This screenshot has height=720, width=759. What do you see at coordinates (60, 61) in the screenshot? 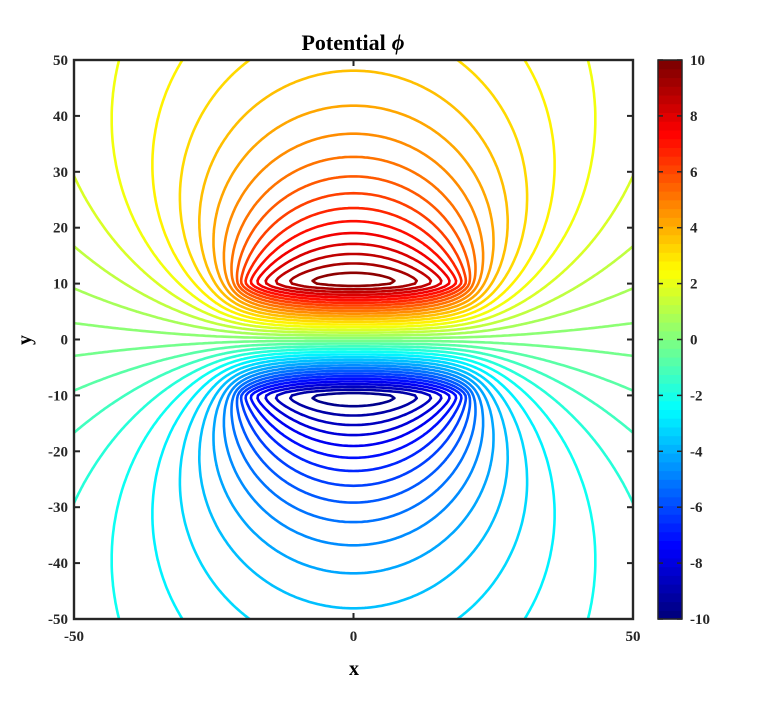
I see `y-tick-label-0: 50` at bounding box center [60, 61].